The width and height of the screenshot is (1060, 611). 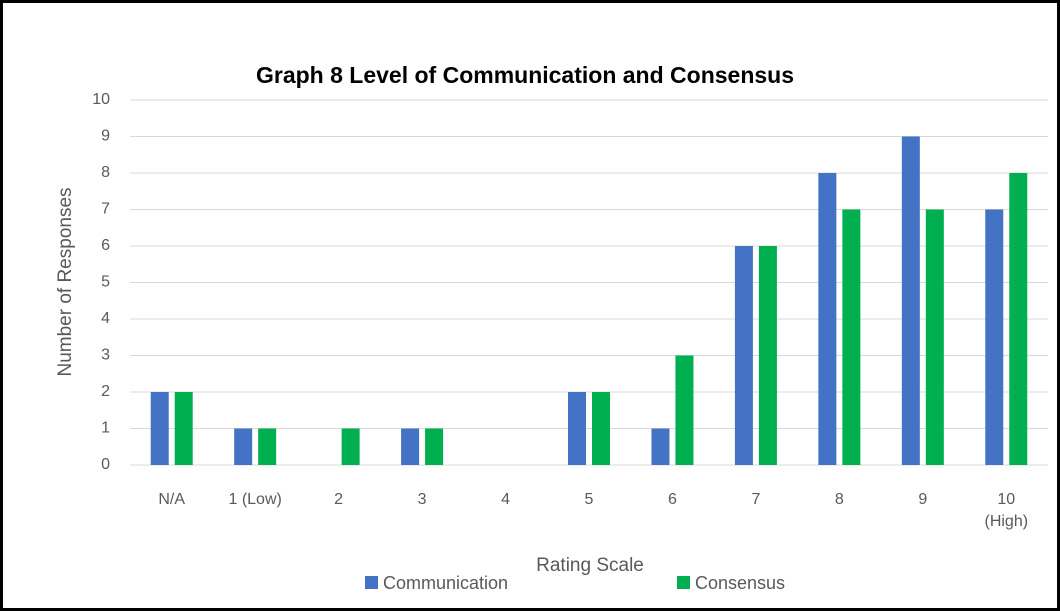 What do you see at coordinates (105, 318) in the screenshot?
I see `y-tick-label: 4` at bounding box center [105, 318].